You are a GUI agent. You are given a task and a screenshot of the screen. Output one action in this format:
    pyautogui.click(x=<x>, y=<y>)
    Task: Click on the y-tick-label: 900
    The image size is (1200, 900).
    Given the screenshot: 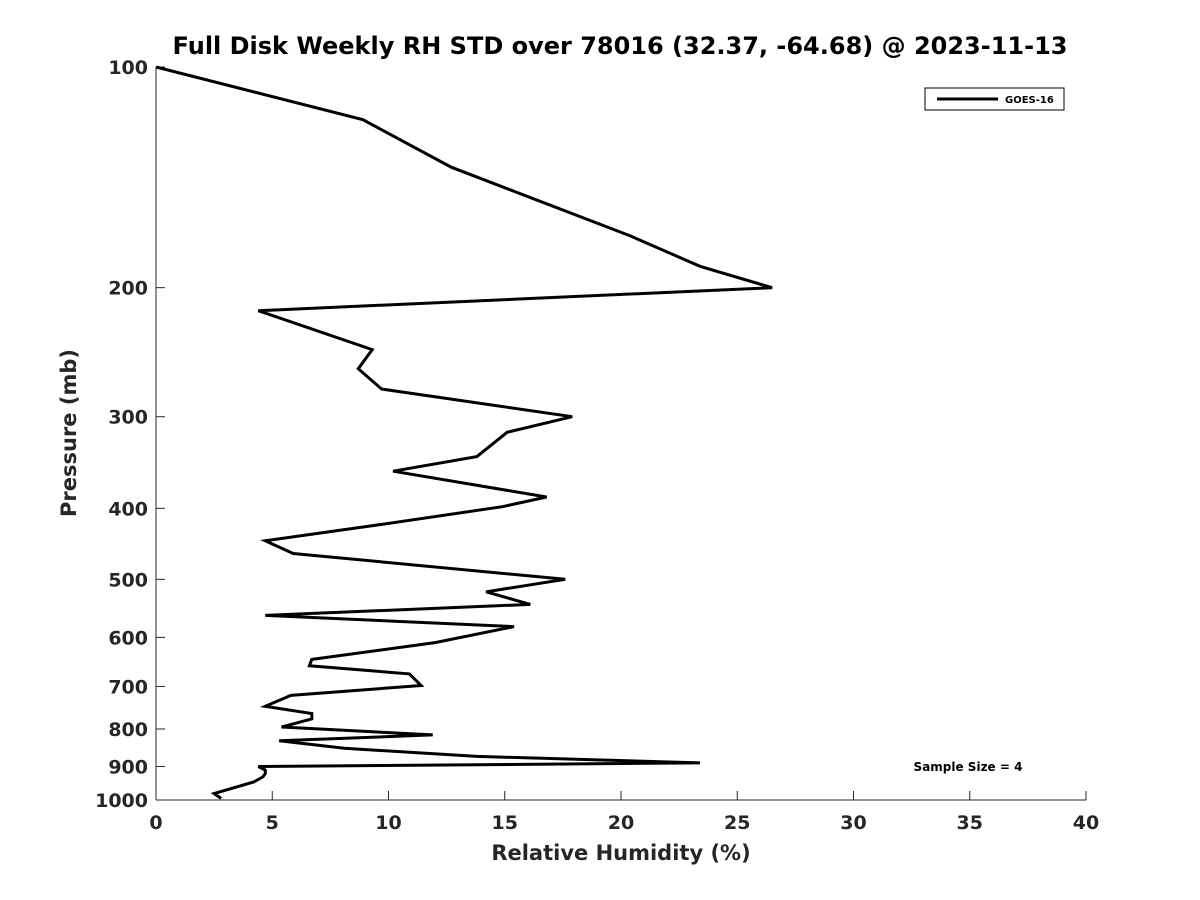 What is the action you would take?
    pyautogui.click(x=128, y=767)
    